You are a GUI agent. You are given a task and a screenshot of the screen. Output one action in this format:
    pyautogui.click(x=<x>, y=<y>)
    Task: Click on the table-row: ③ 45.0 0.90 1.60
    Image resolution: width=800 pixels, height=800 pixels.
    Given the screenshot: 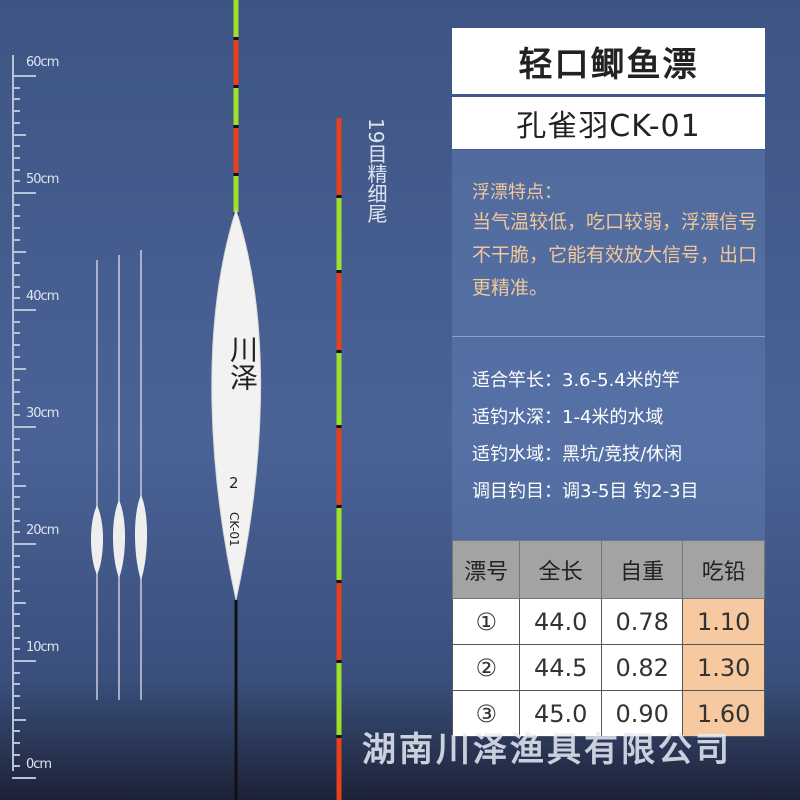 What is the action you would take?
    pyautogui.click(x=608, y=713)
    